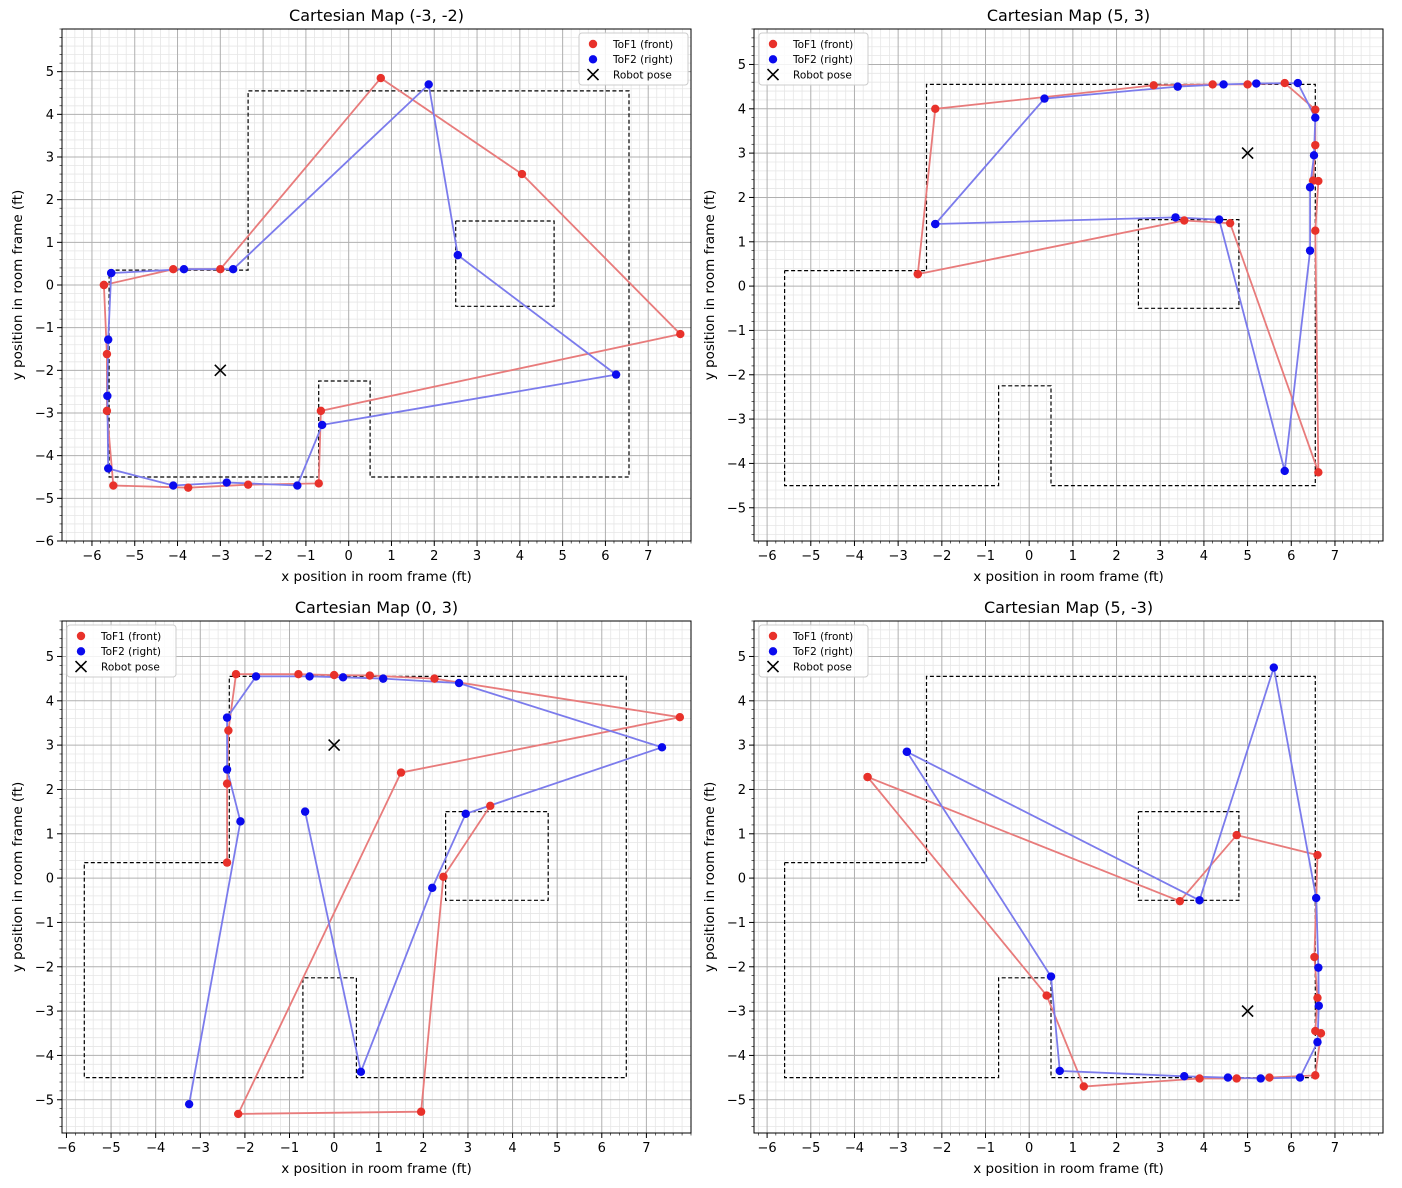  Describe the element at coordinates (1053, 282) in the screenshot. I see `plot-content` at that location.